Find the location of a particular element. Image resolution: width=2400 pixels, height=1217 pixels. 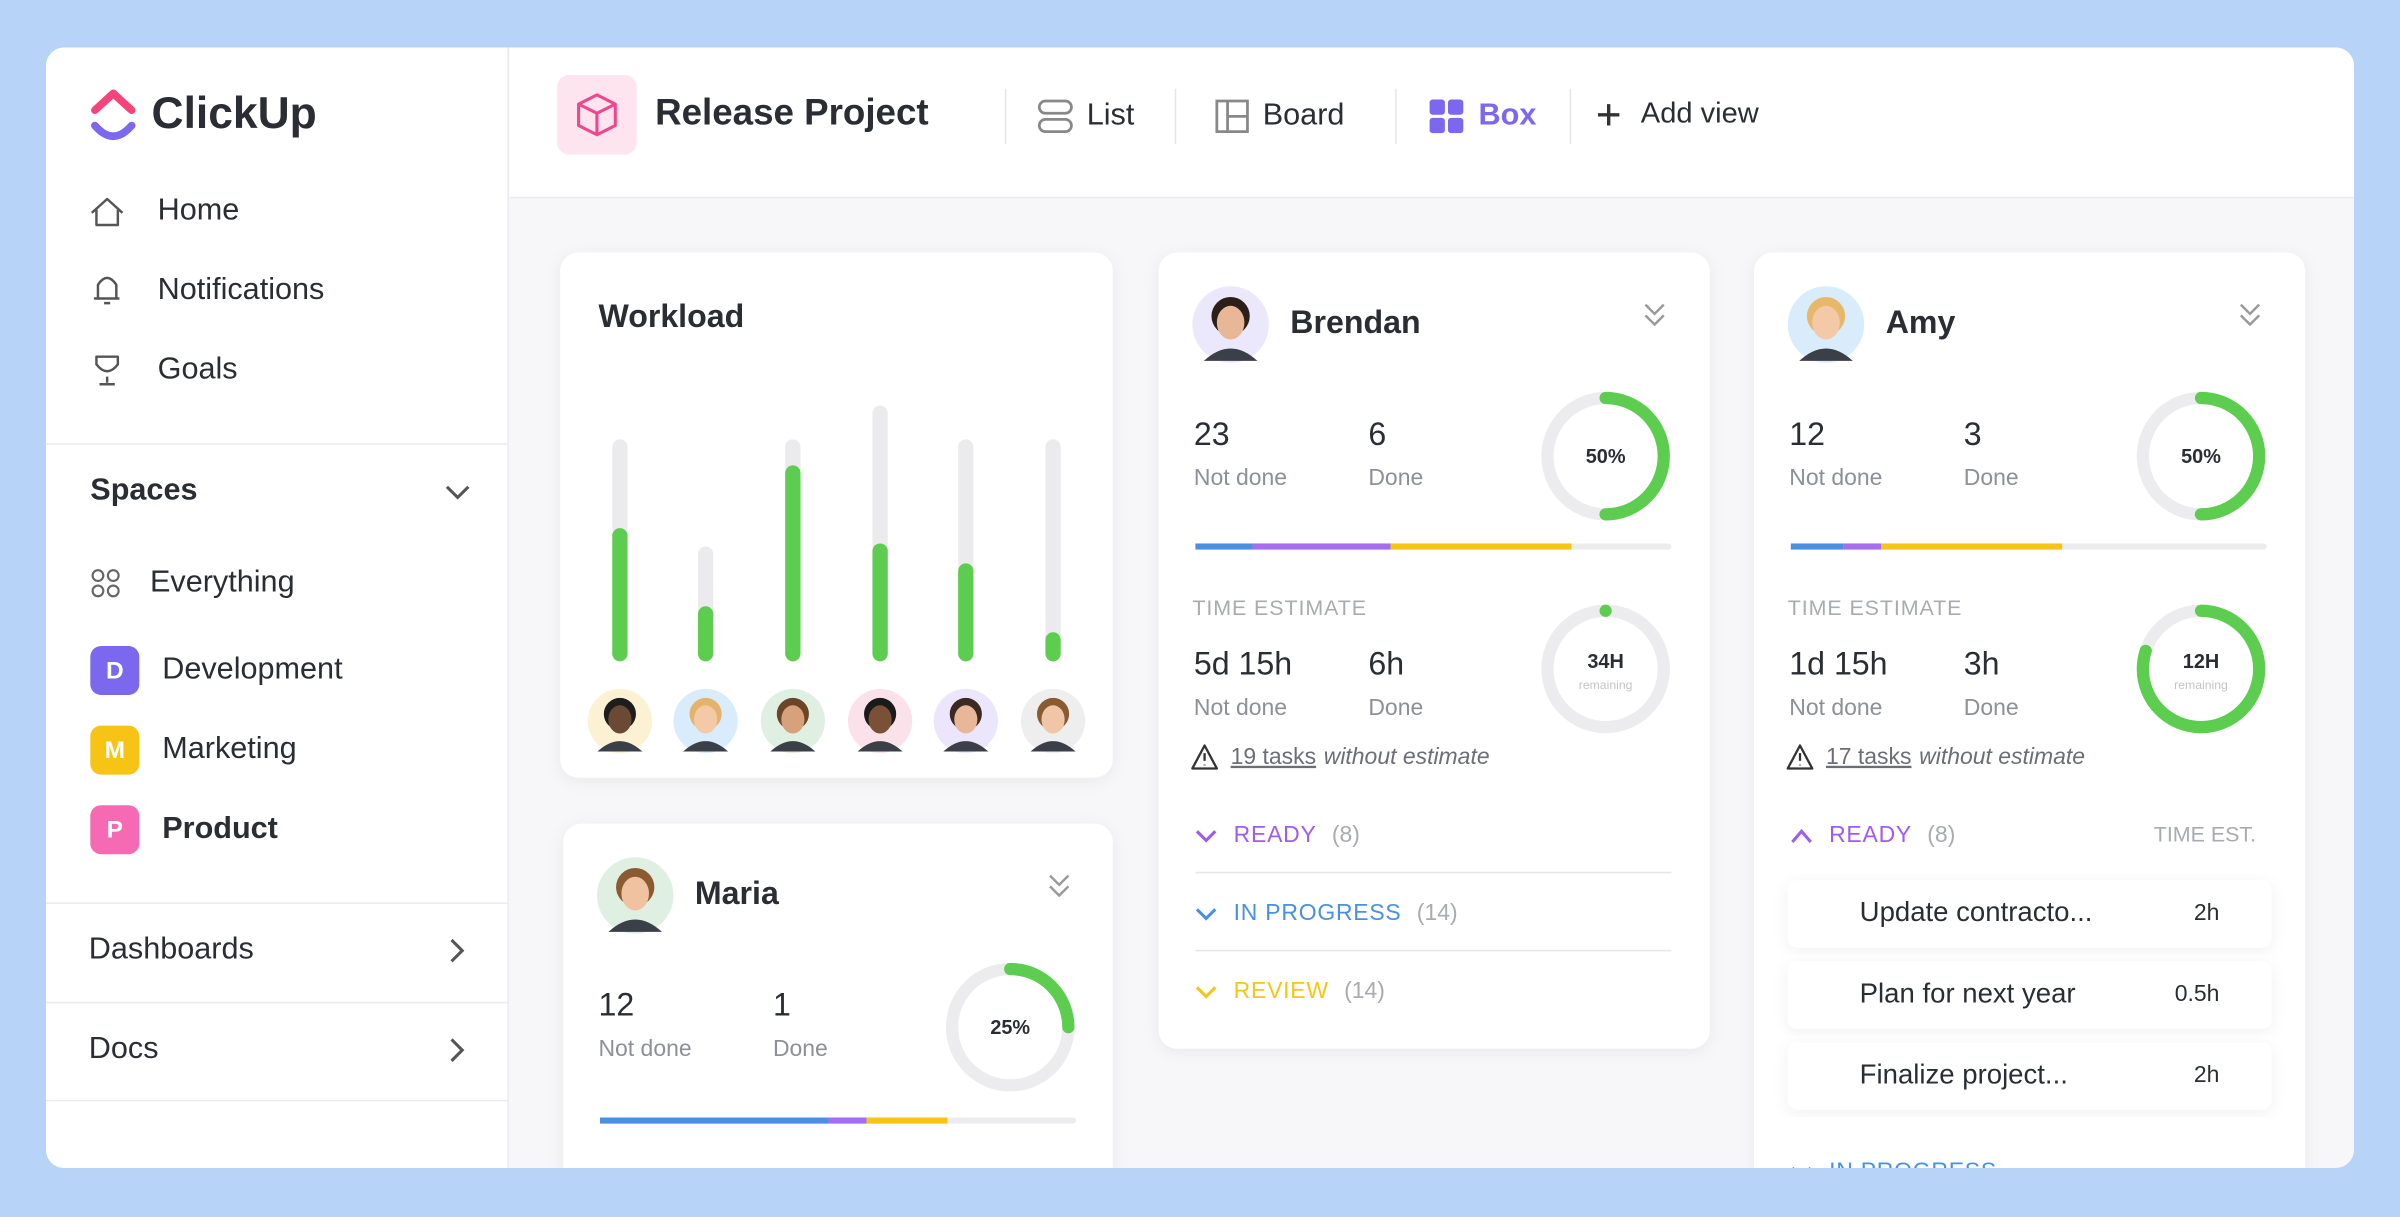

spaces-title: Spaces is located at coordinates (143, 489).